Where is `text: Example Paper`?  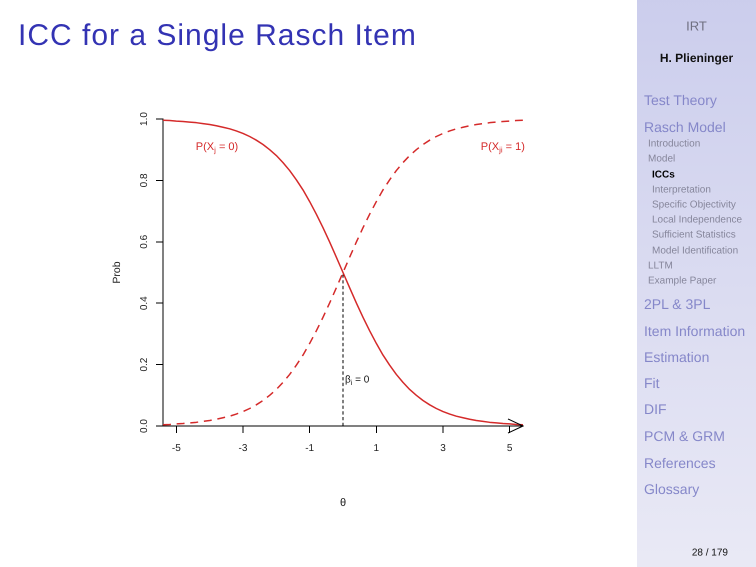
text: Example Paper is located at coordinates (682, 281).